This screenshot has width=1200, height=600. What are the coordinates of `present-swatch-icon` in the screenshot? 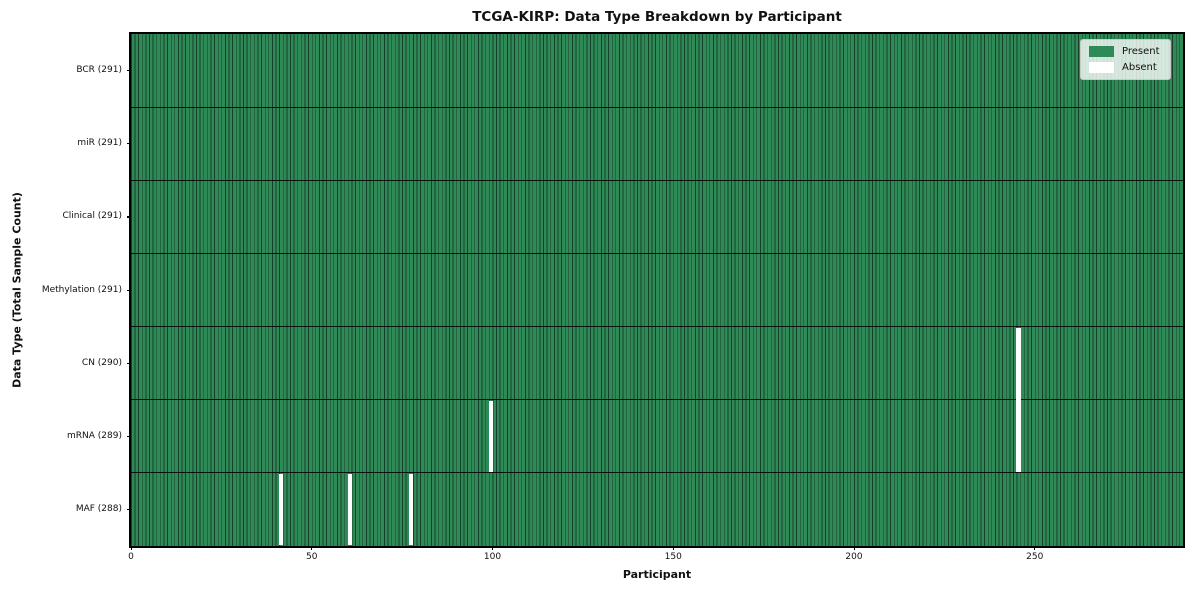 It's located at (1101, 51).